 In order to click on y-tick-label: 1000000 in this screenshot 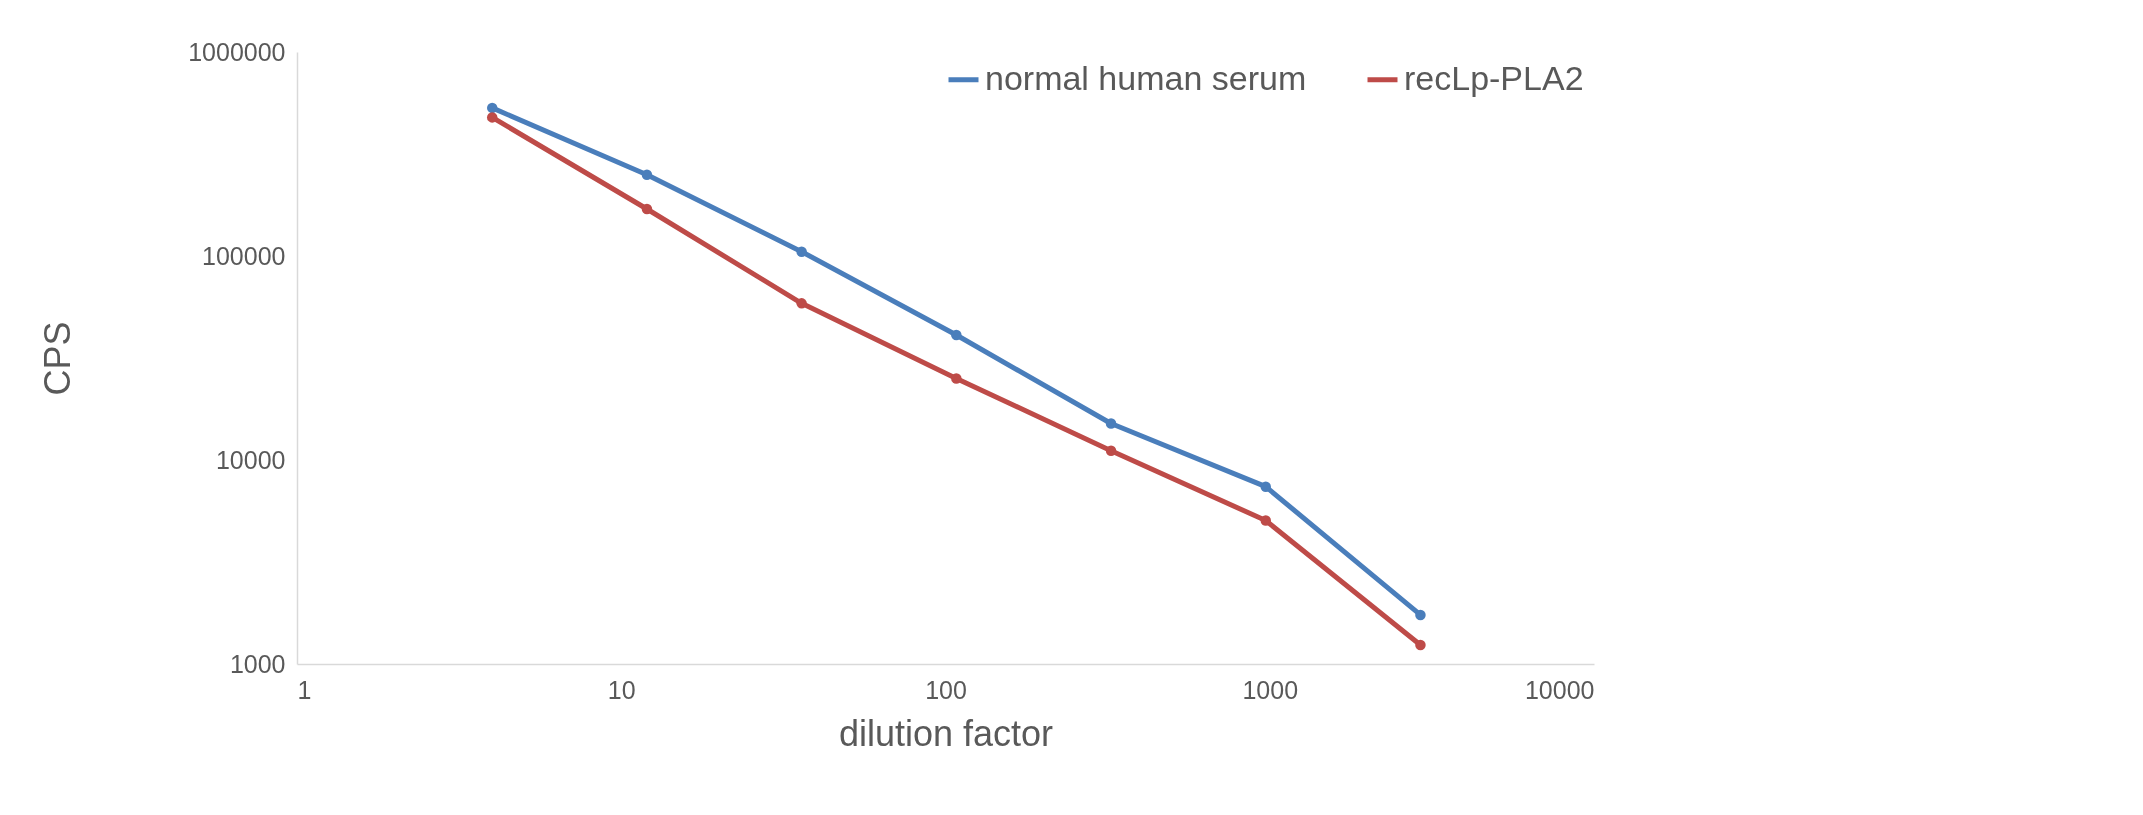, I will do `click(237, 51)`.